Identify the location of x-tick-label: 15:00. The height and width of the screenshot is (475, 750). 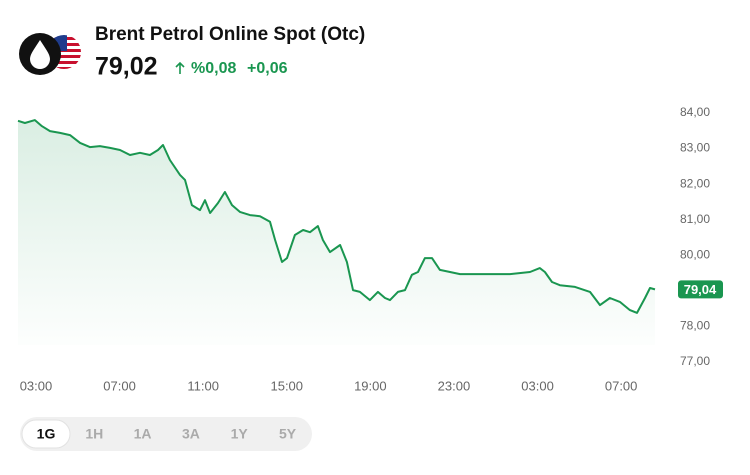
(286, 385).